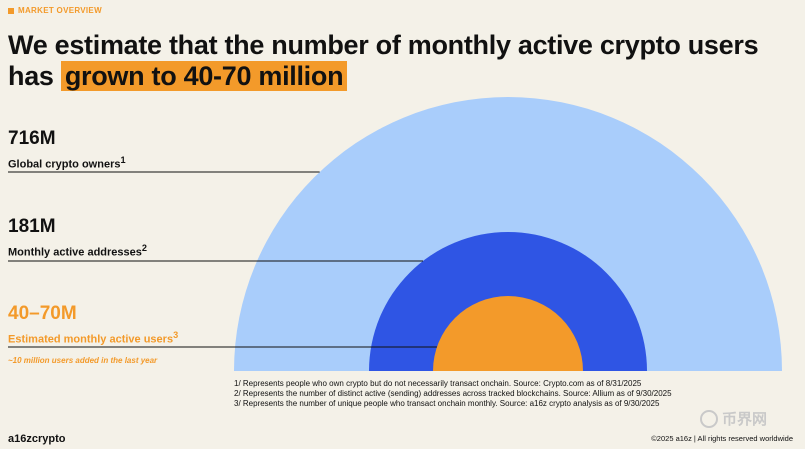 The image size is (805, 449). I want to click on section-tag-label: MARKET OVERVIEW, so click(60, 10).